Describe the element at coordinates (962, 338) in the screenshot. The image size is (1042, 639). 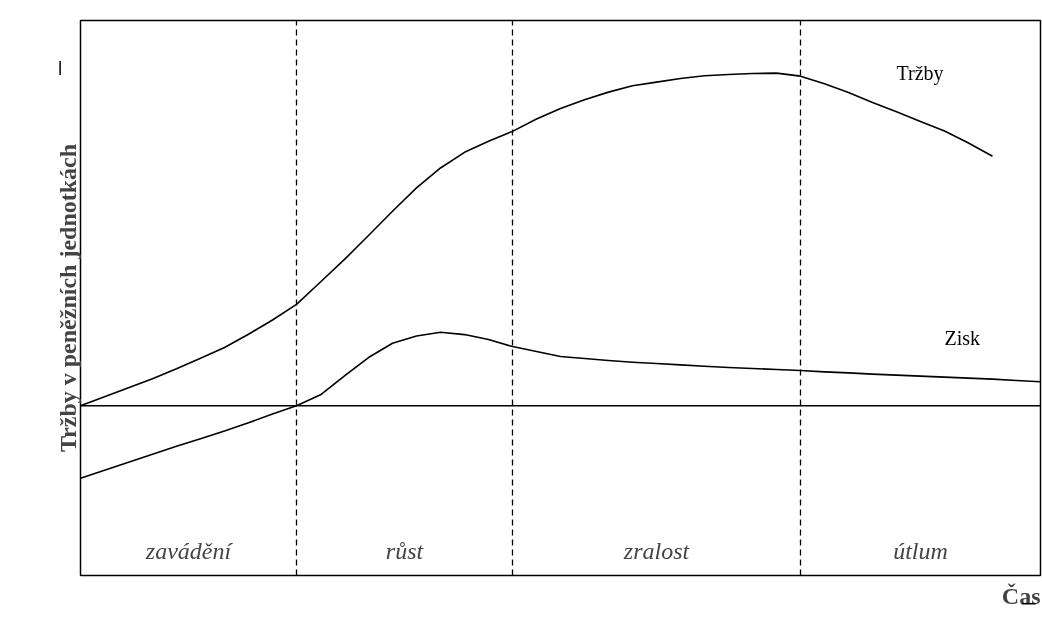
I see `series-label: Zisk` at that location.